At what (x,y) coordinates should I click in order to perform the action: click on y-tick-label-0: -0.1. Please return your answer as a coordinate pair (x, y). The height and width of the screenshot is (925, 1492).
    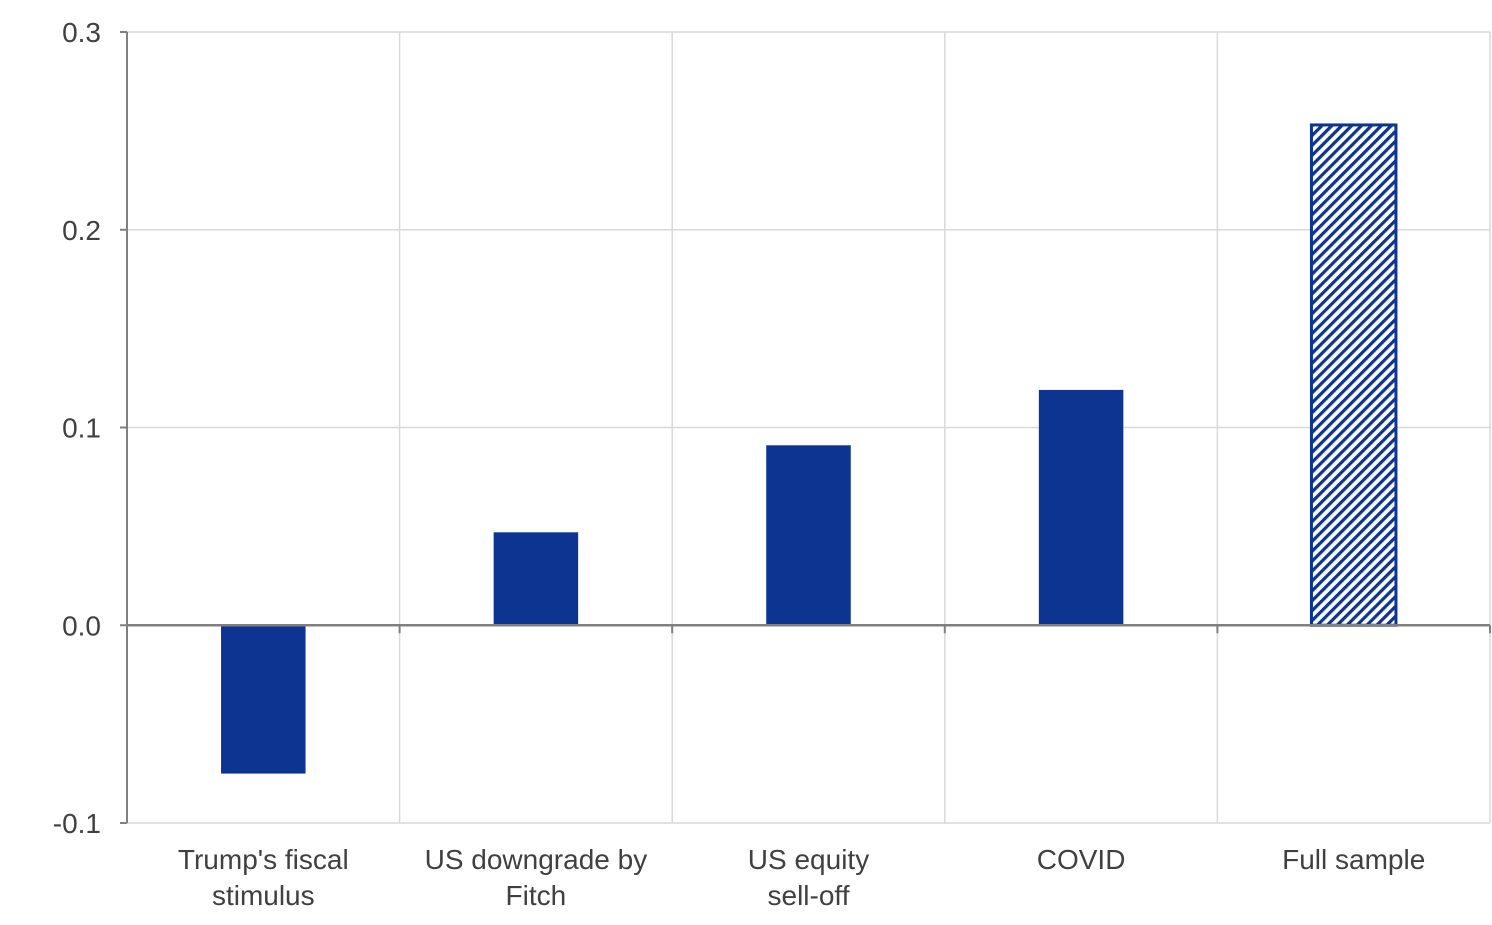
    Looking at the image, I should click on (77, 823).